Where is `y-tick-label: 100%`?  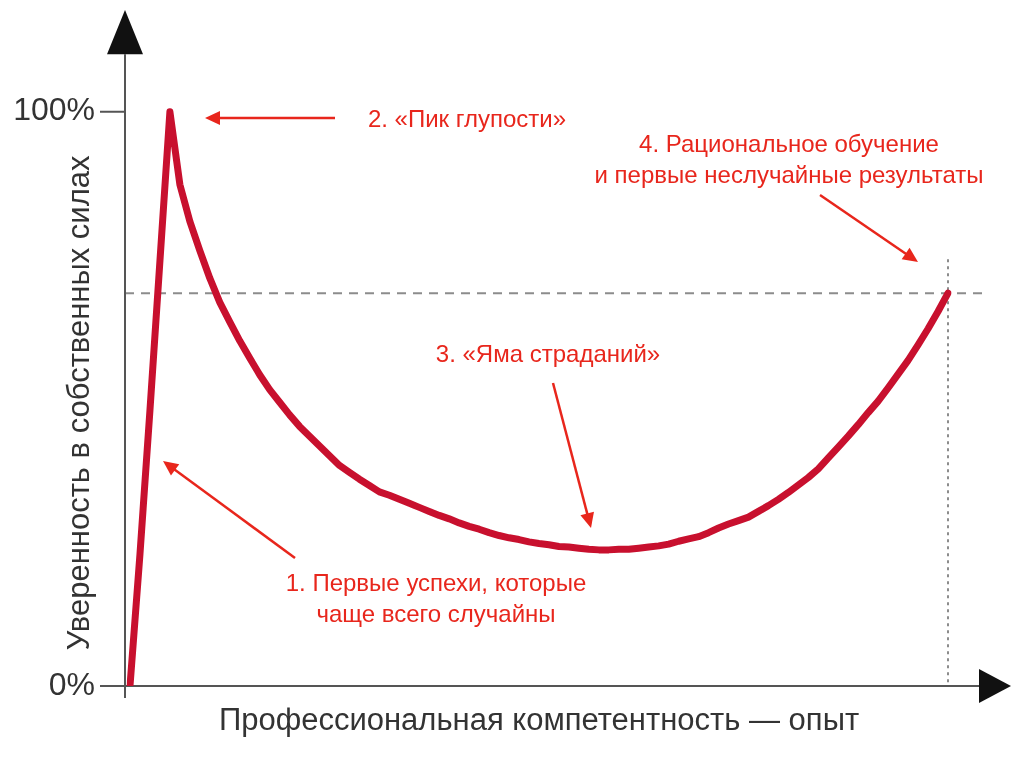 y-tick-label: 100% is located at coordinates (54, 109).